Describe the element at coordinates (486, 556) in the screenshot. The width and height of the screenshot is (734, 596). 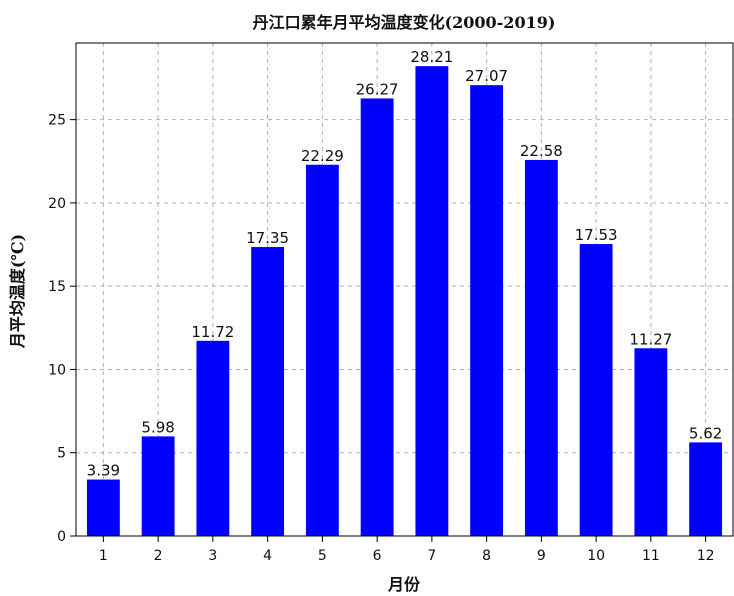
I see `x-tick-label: 8` at that location.